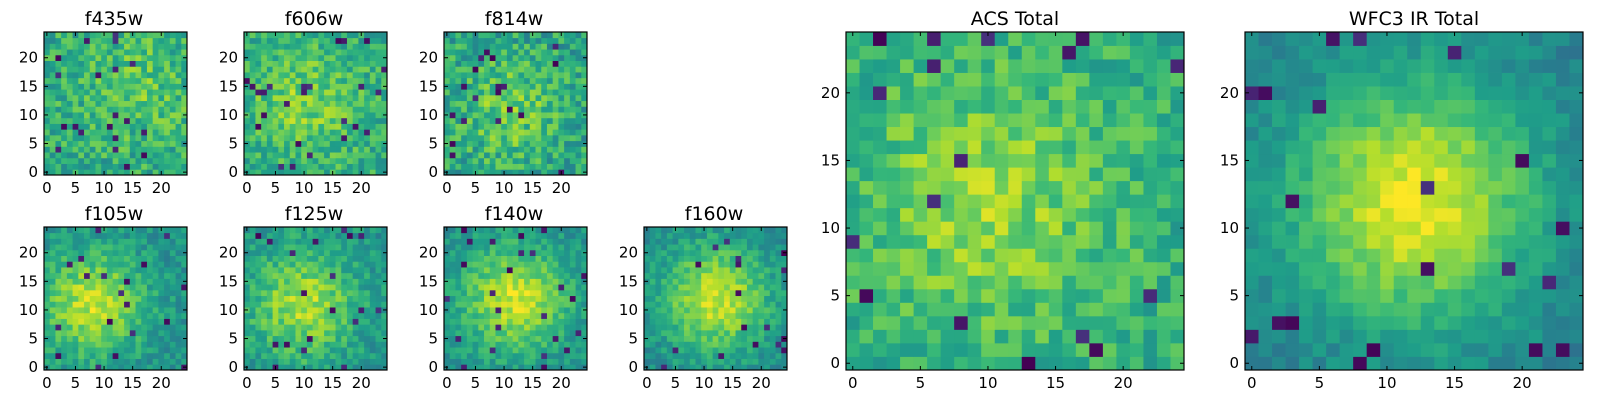 This screenshot has width=1600, height=400. Describe the element at coordinates (561, 383) in the screenshot. I see `x-tick-label: 20` at that location.